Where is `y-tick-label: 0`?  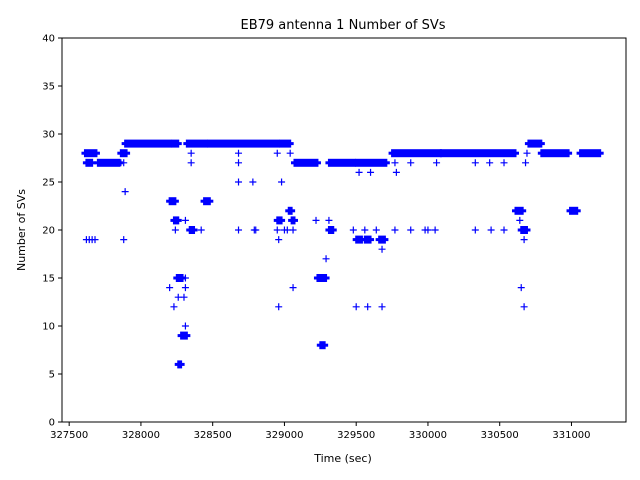
y-tick-label: 0 is located at coordinates (52, 423).